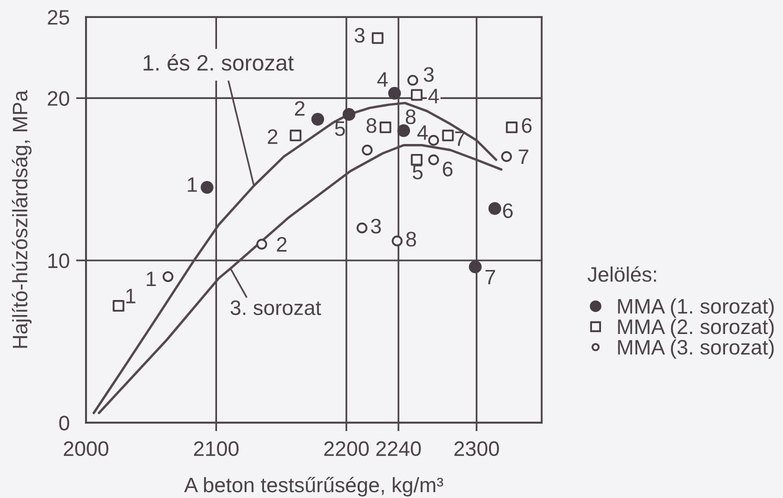 Image resolution: width=783 pixels, height=498 pixels. I want to click on y-tick-label: 0, so click(64, 423).